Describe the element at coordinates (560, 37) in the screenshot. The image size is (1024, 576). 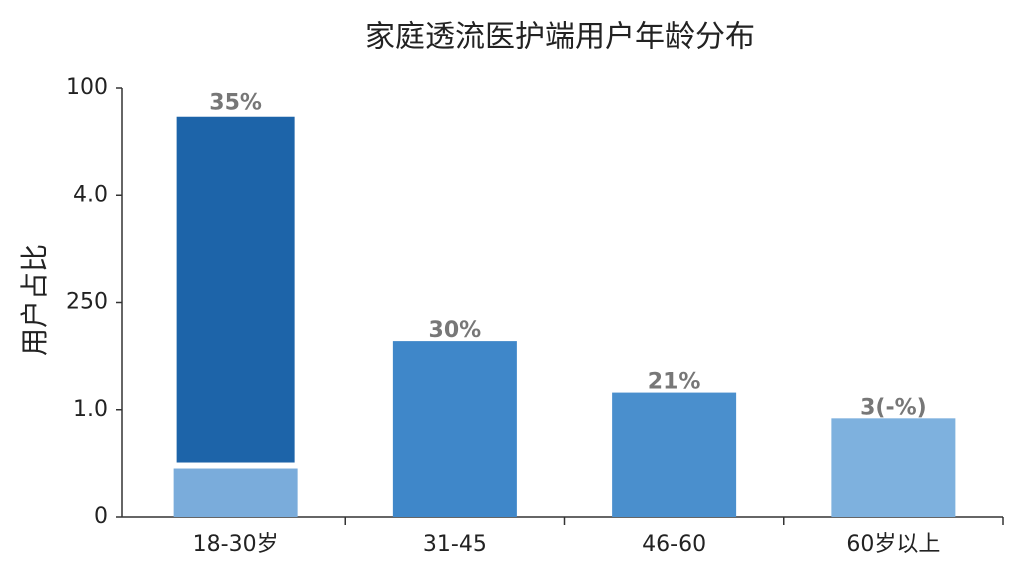
I see `chart-title: 家庭透流医护端用户年龄分布` at that location.